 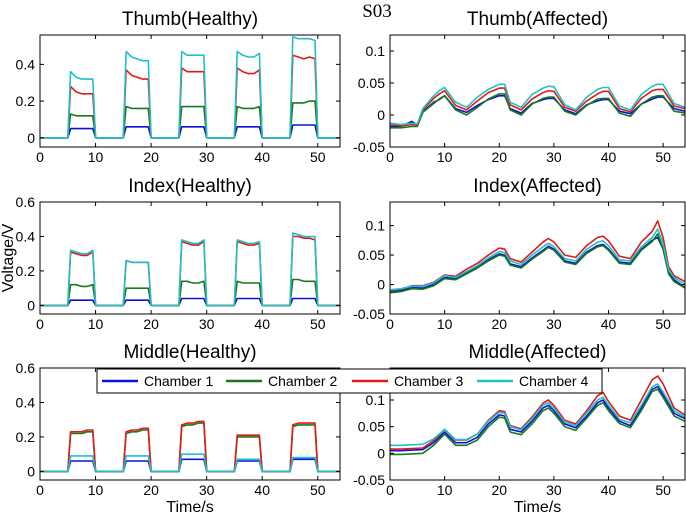 I want to click on panel-title: Index(Healthy), so click(x=190, y=186).